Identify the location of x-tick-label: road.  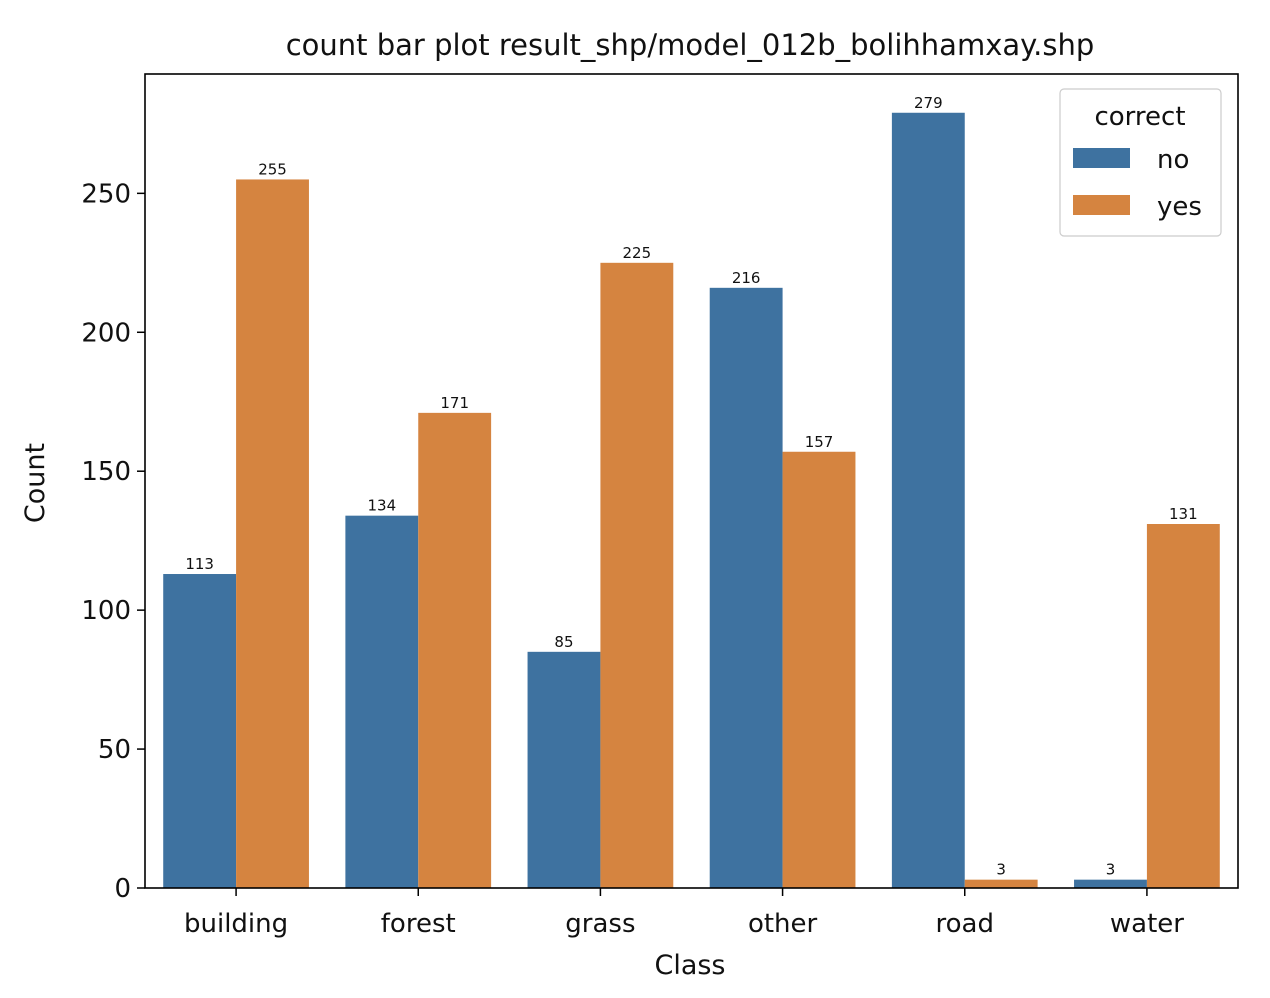
(965, 924).